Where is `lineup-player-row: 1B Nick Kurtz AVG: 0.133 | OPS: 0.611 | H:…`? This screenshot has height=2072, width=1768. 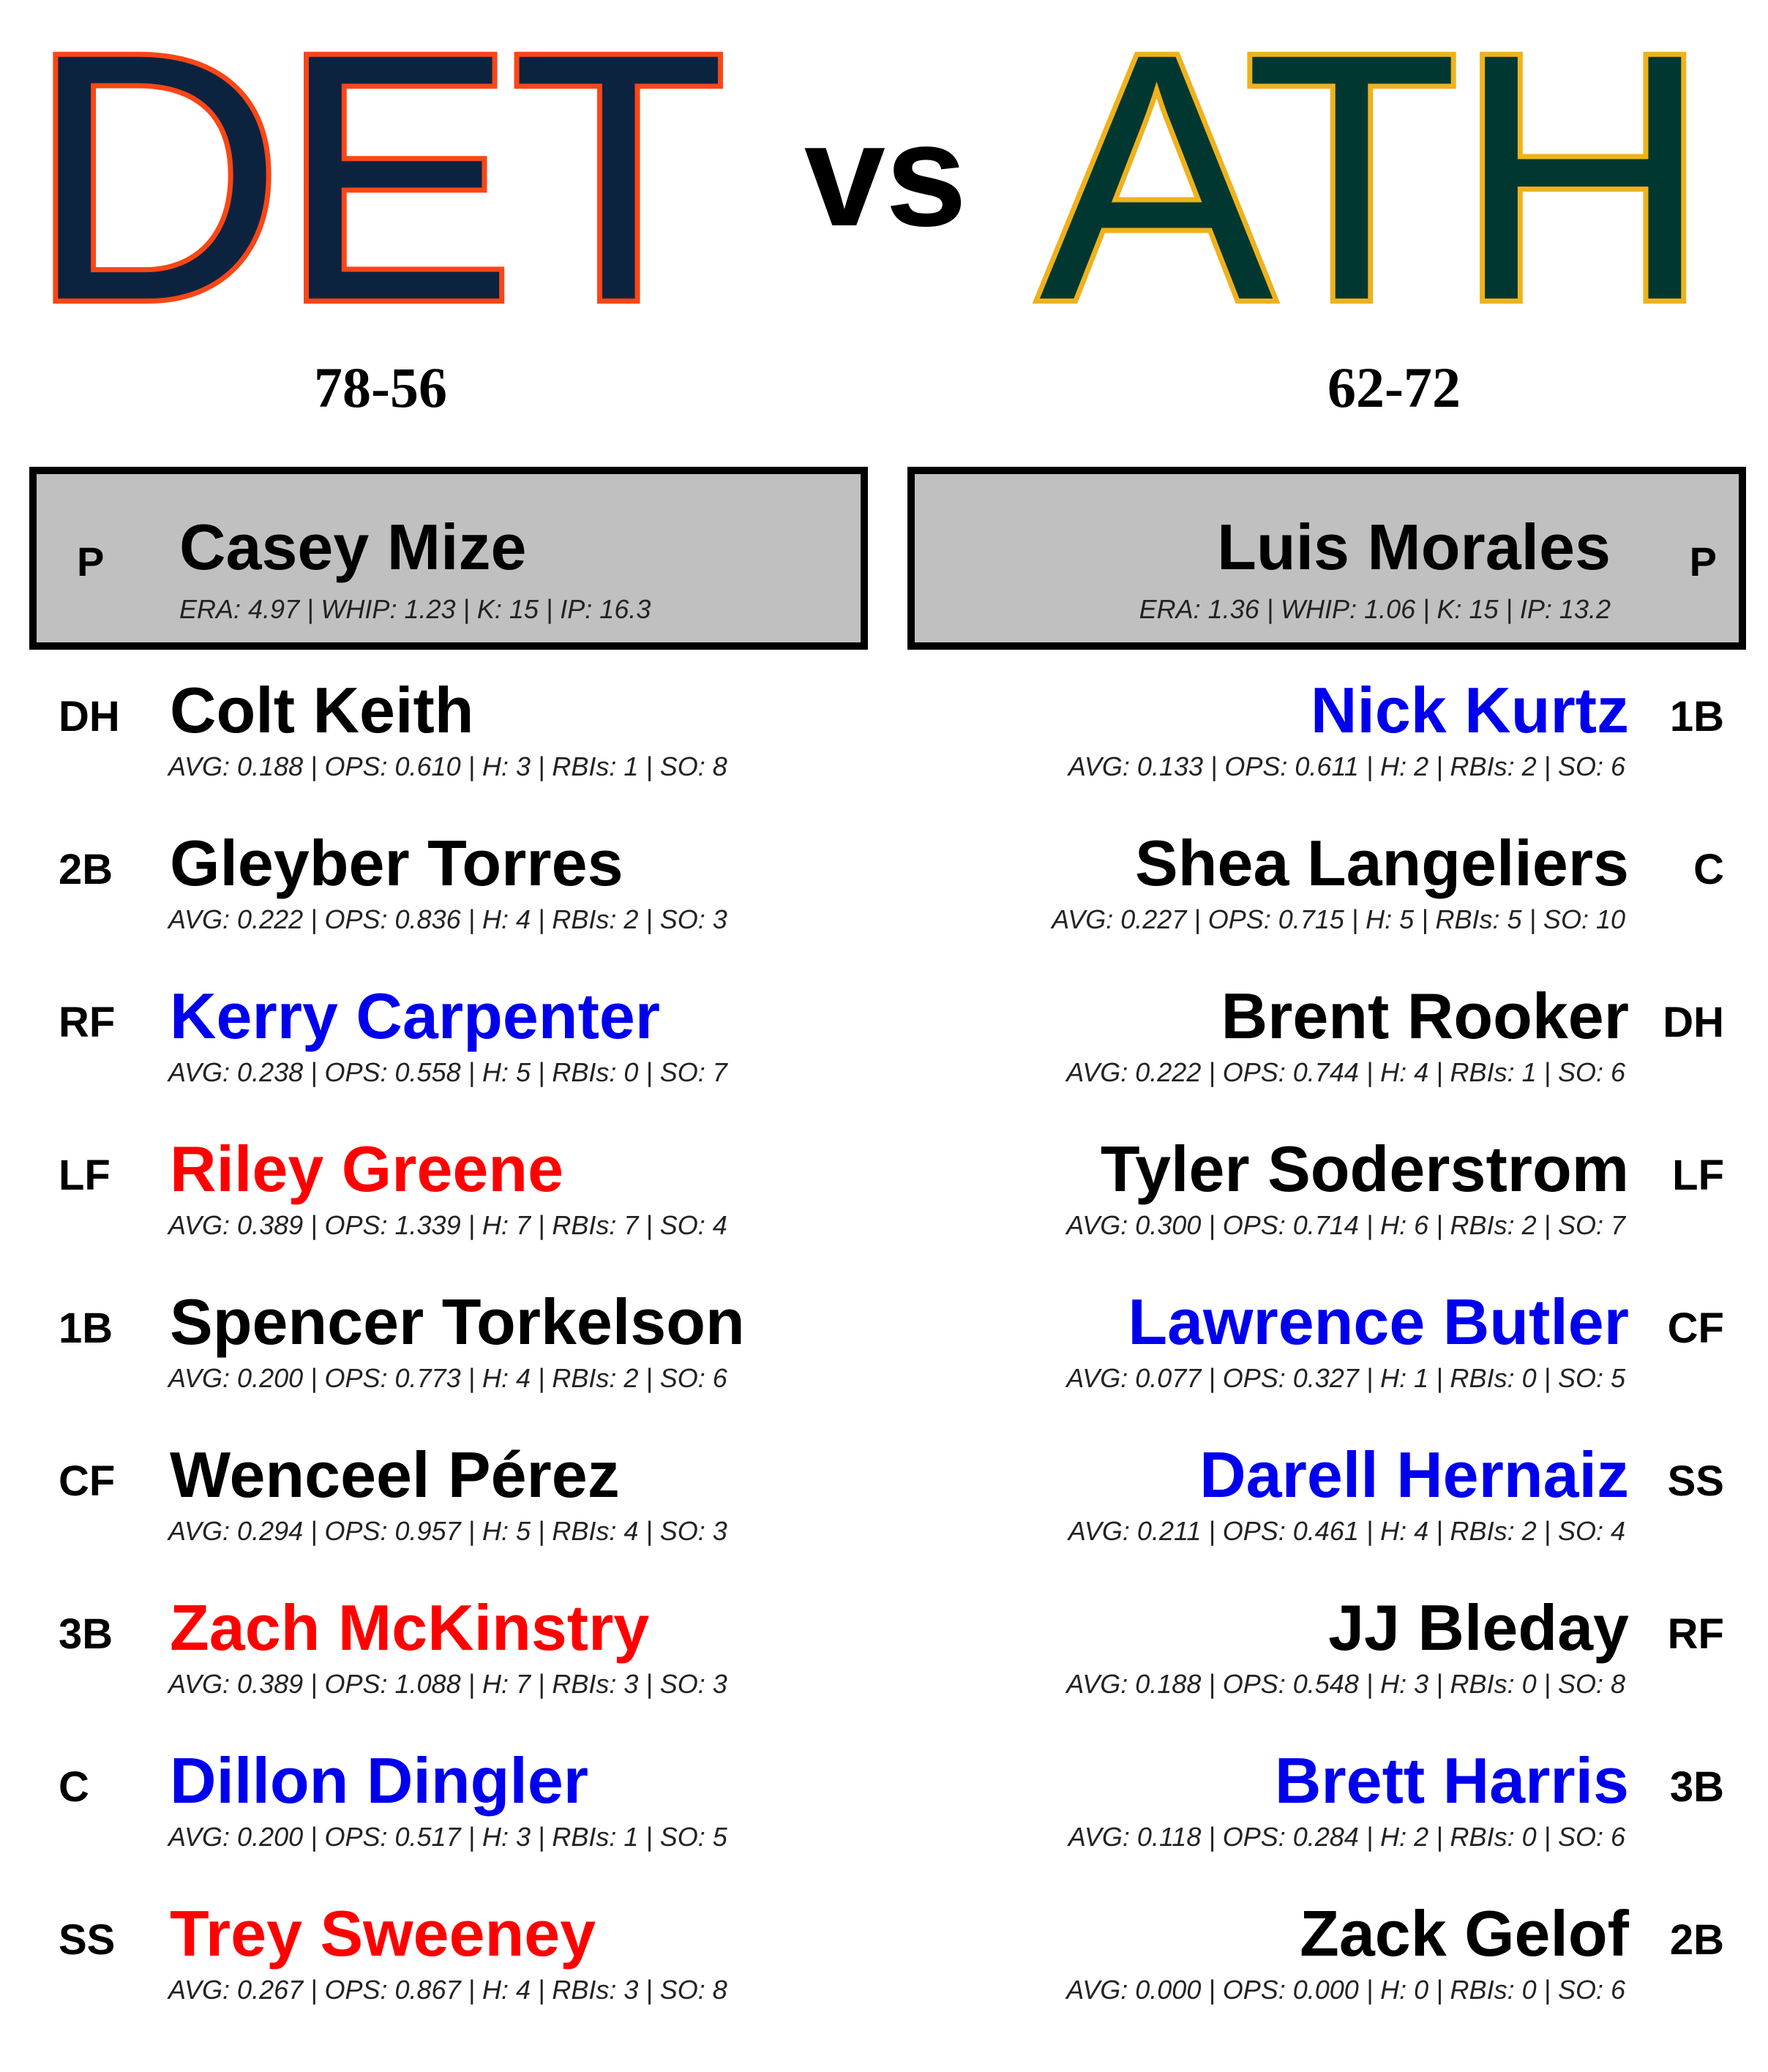 lineup-player-row: 1B Nick Kurtz AVG: 0.133 | OPS: 0.611 | H:… is located at coordinates (1318, 738).